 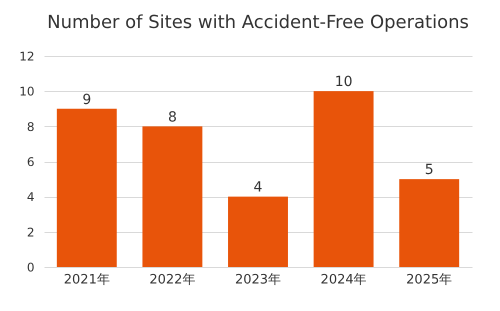 I want to click on y-tick-label: 12, so click(x=26, y=57).